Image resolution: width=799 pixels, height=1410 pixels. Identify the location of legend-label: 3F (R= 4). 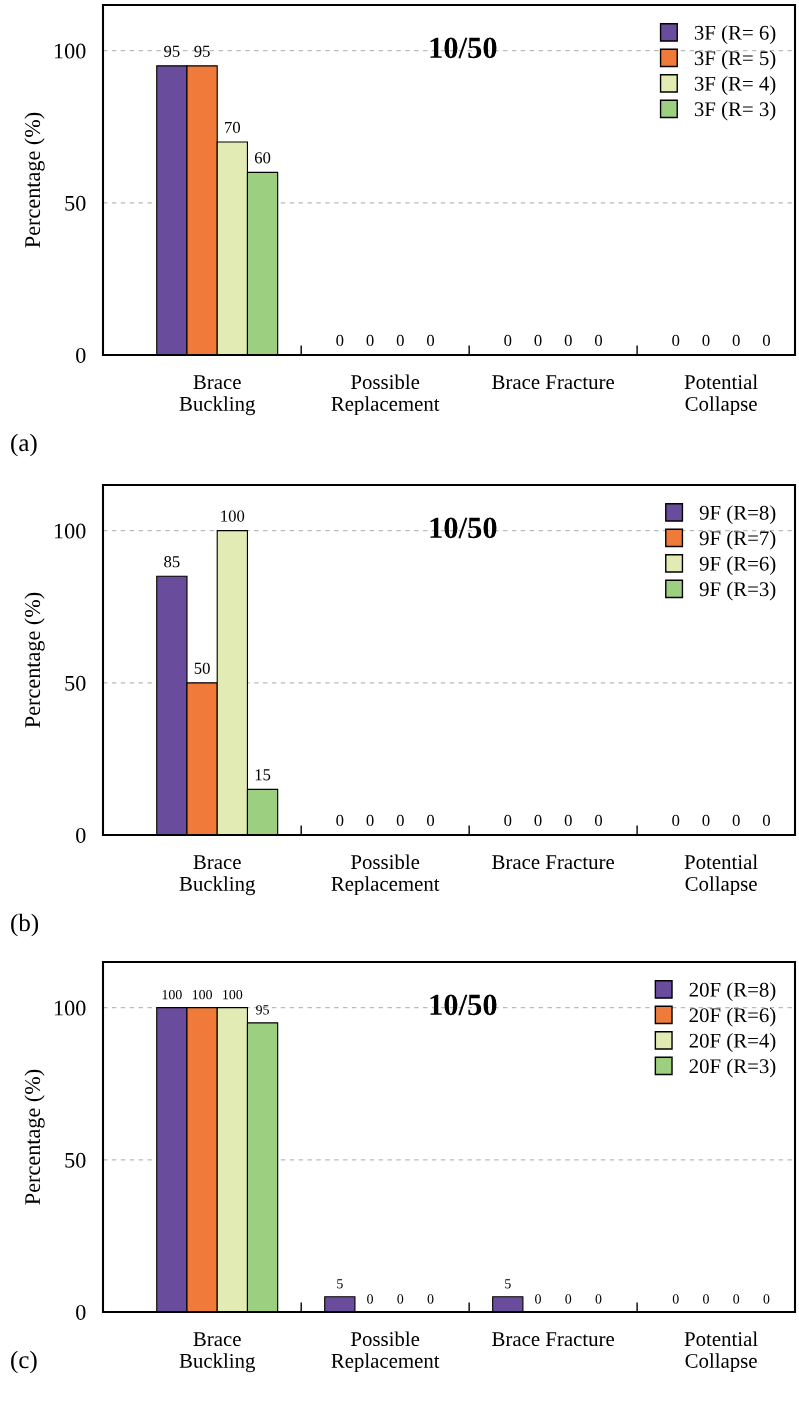
(735, 85).